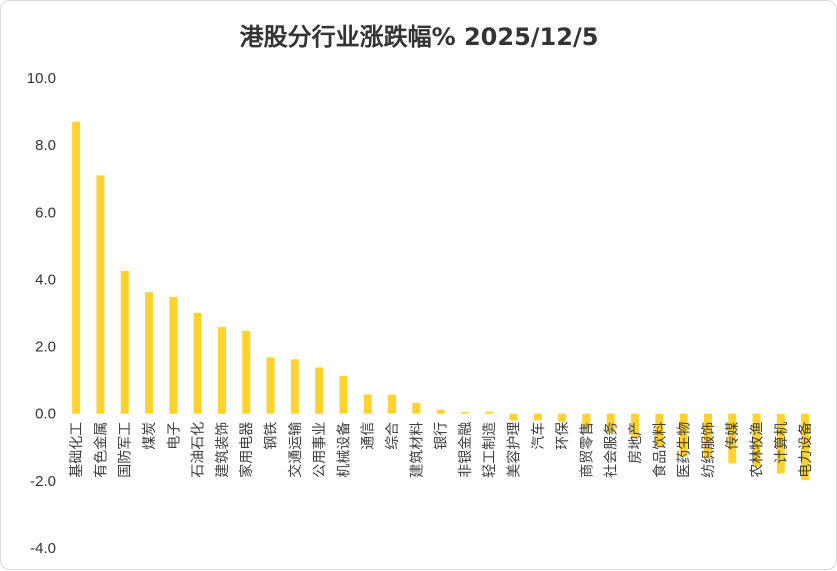  What do you see at coordinates (45, 414) in the screenshot?
I see `y-tick-label: 0.0` at bounding box center [45, 414].